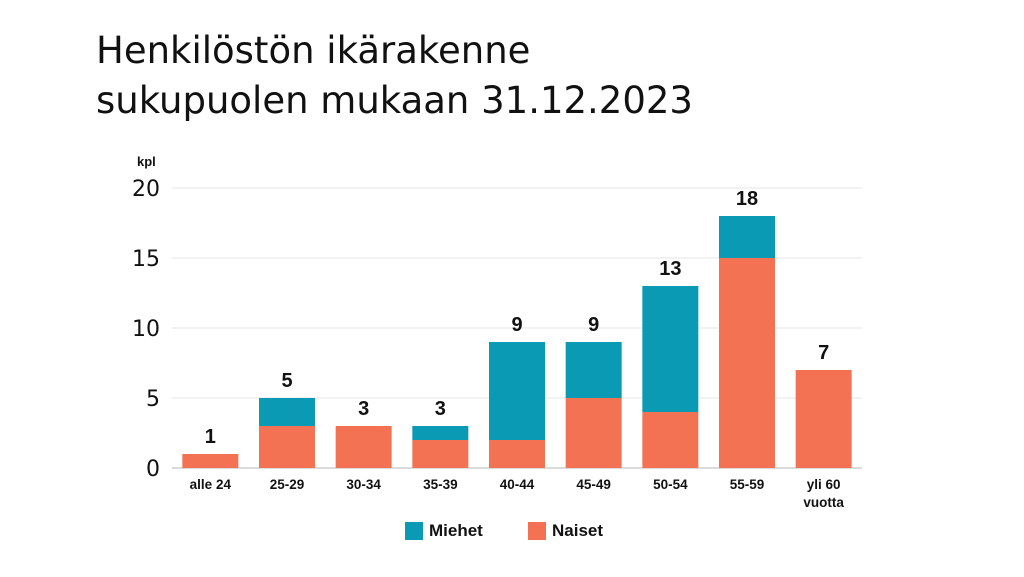 The width and height of the screenshot is (1024, 577). What do you see at coordinates (823, 502) in the screenshot?
I see `x-tick-label-8-line-2: vuotta` at bounding box center [823, 502].